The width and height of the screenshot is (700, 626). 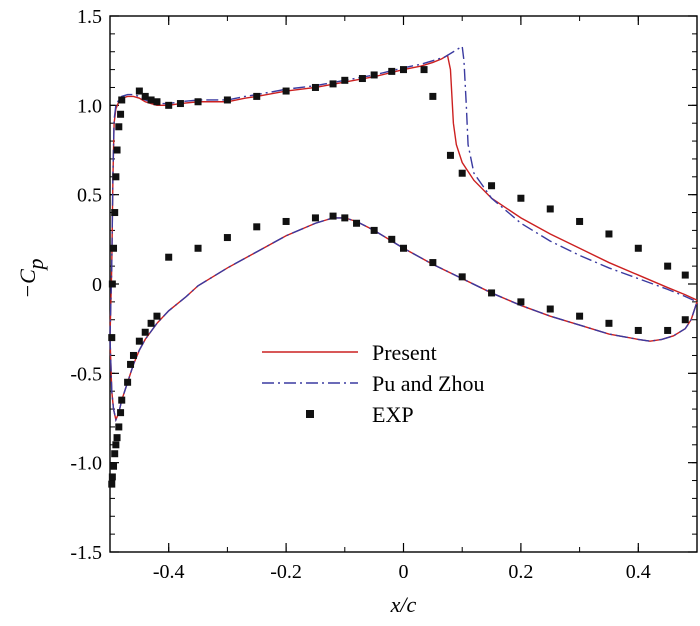 I want to click on x-tick-label: -0.4, so click(x=169, y=572).